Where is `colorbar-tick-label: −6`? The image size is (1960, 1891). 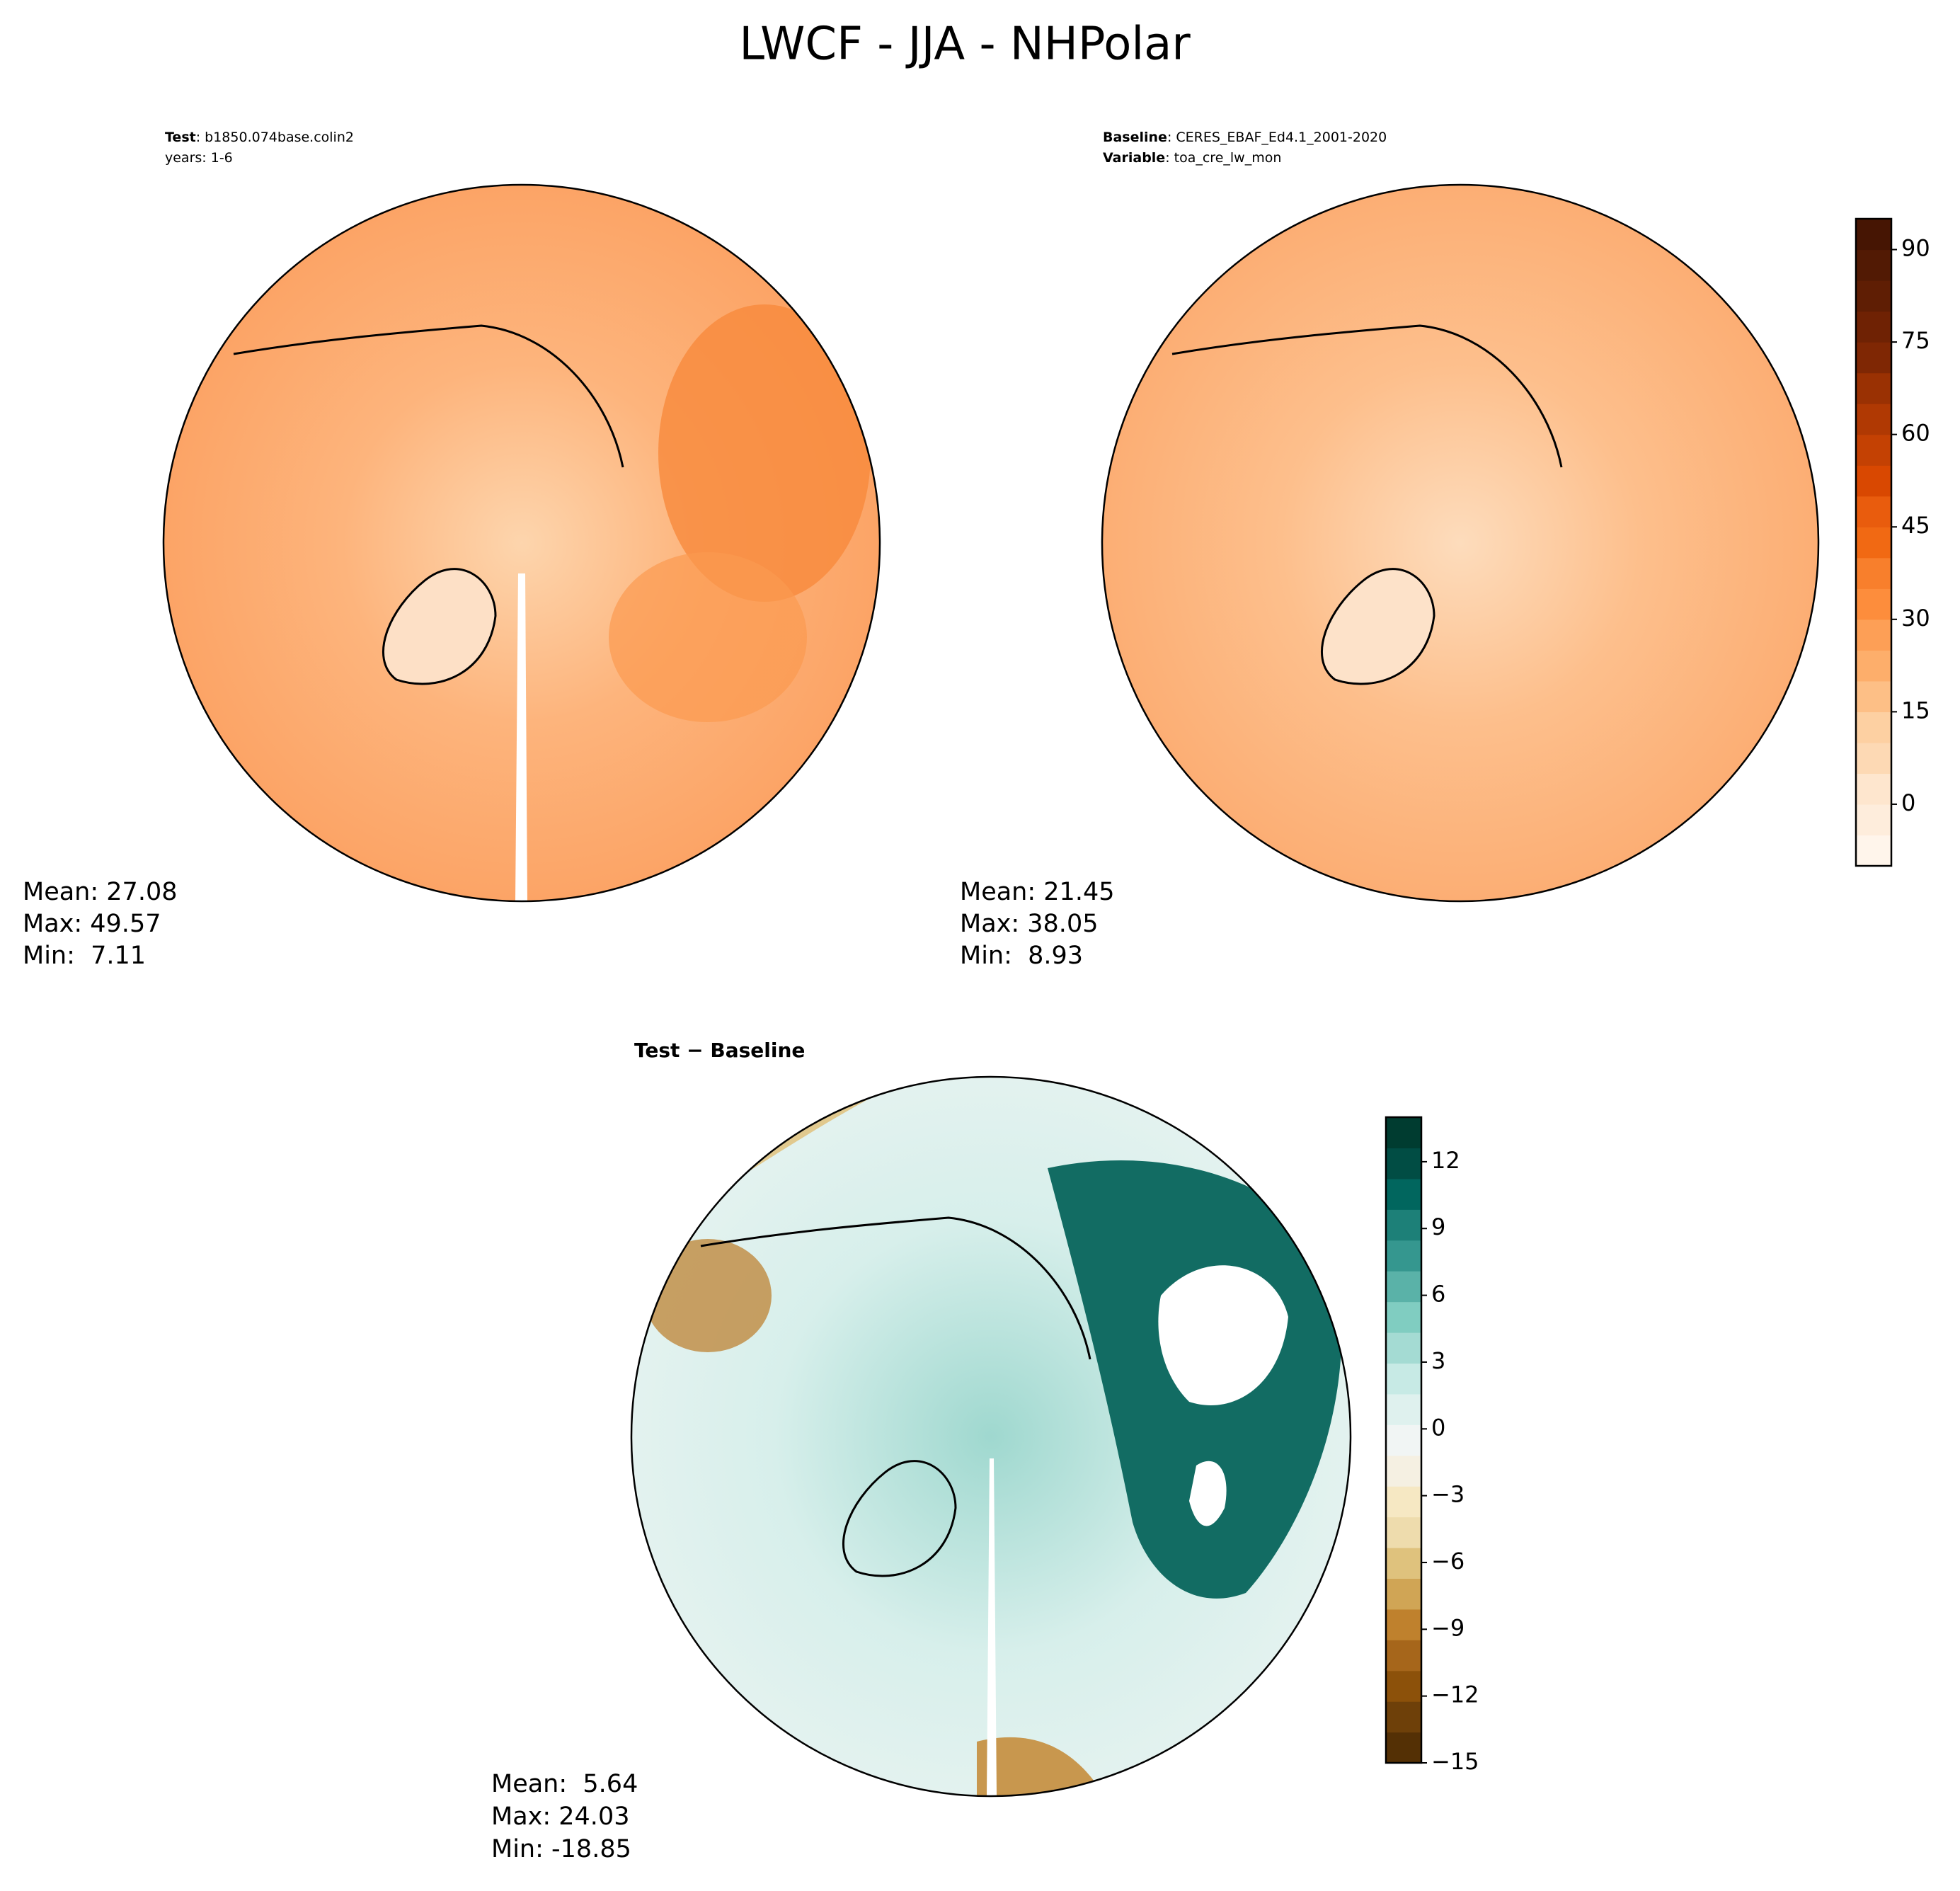 colorbar-tick-label: −6 is located at coordinates (1448, 1561).